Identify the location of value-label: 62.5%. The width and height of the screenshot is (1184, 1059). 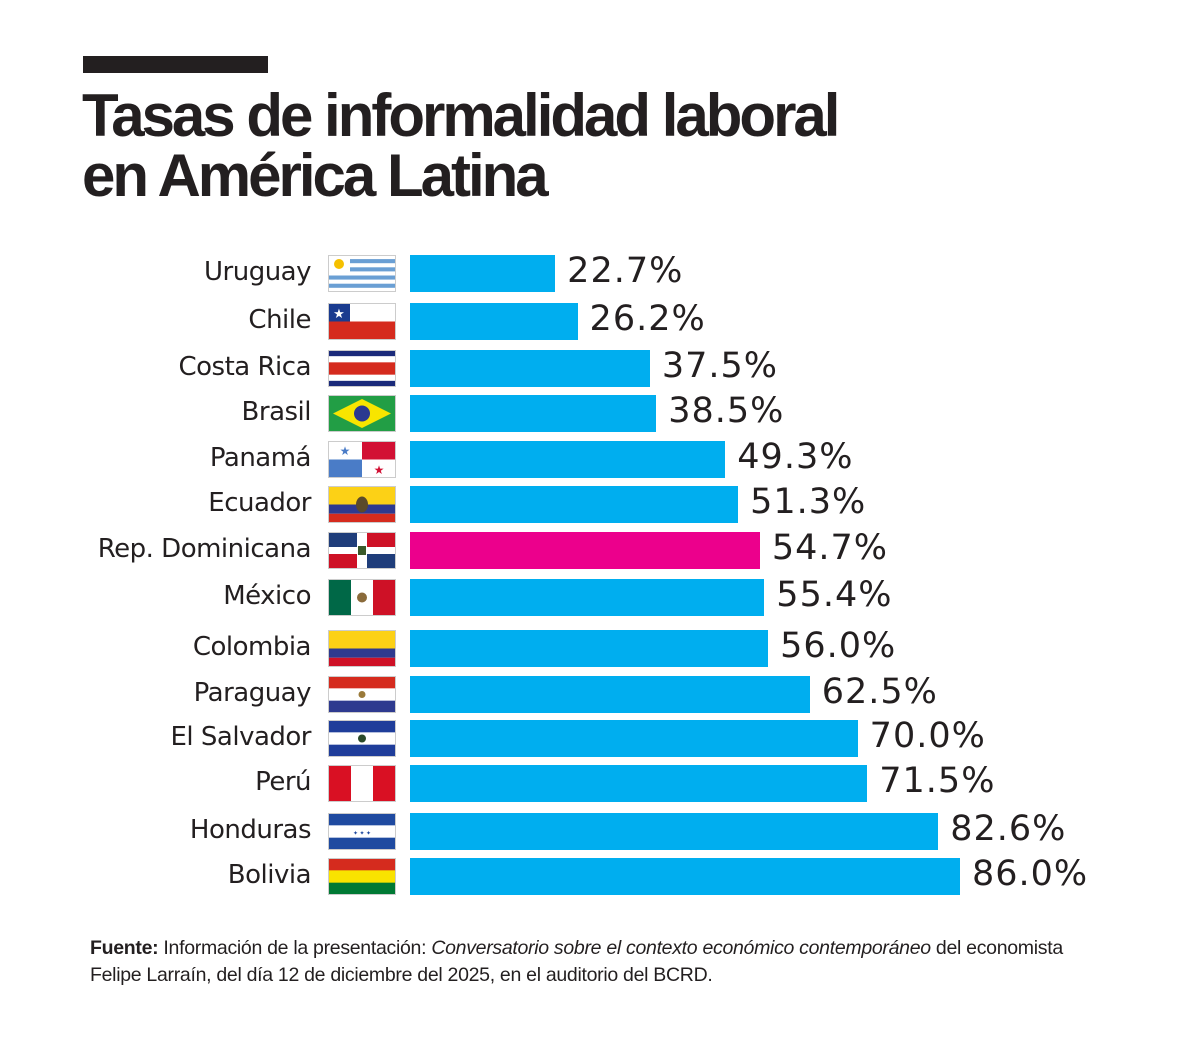
(879, 692).